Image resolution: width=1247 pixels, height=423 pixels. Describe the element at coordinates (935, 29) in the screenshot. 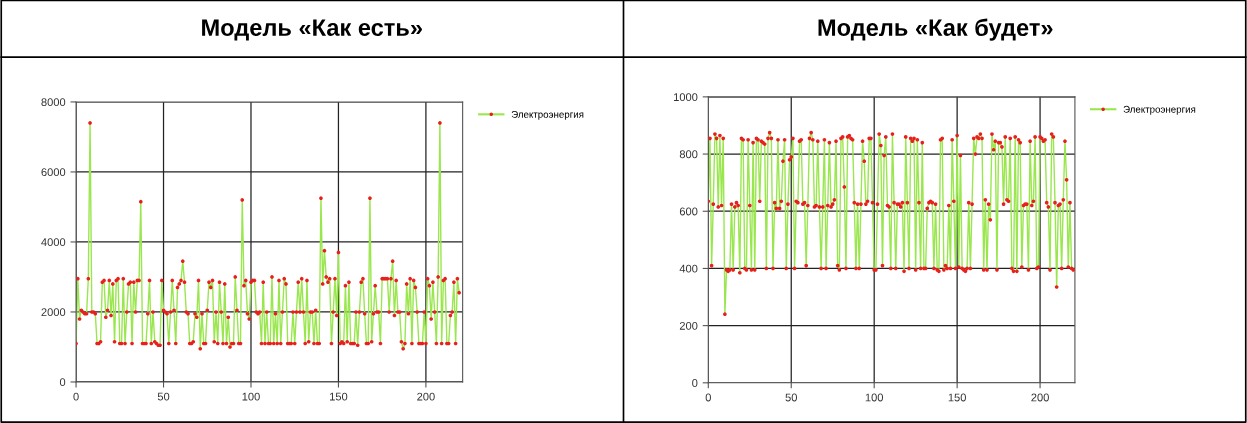

I see `chart-title: Модель «Как будет»` at that location.